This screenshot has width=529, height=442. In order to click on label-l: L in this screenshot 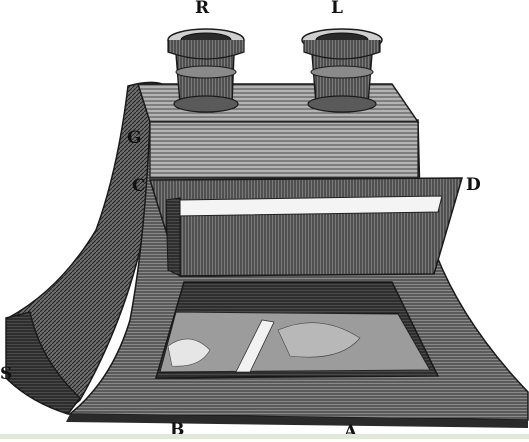, I will do `click(337, 9)`.